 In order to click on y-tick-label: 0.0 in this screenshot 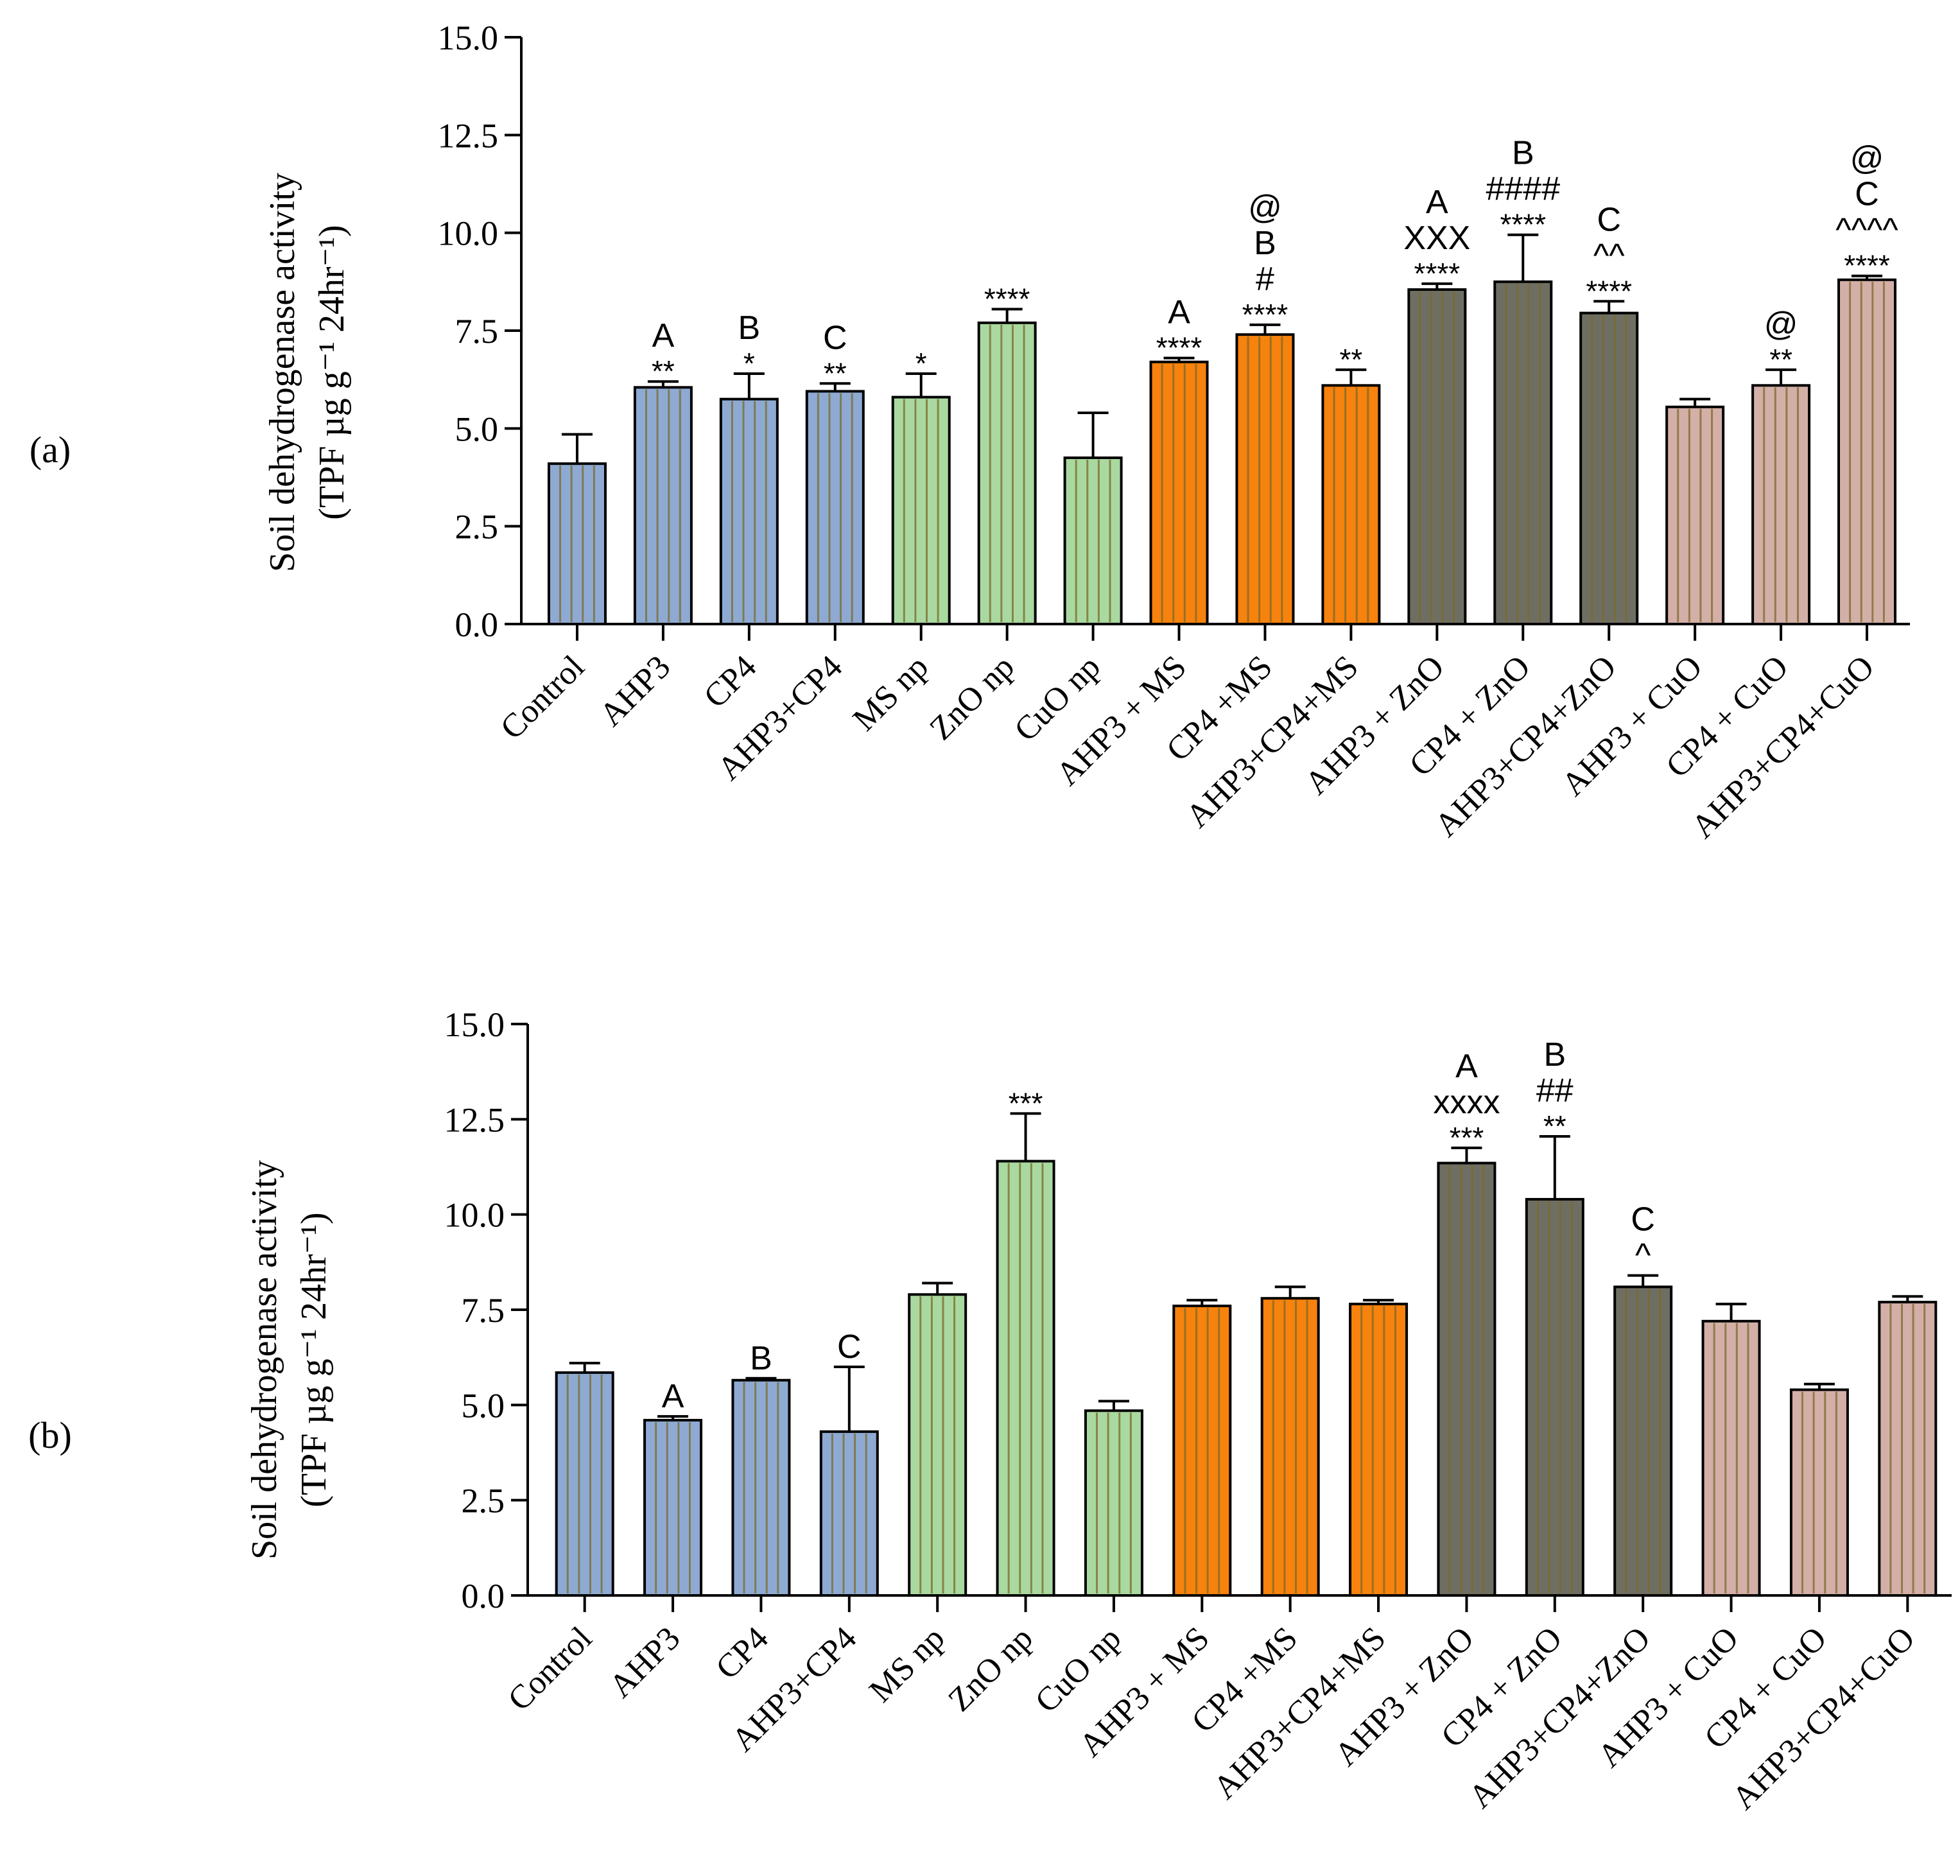, I will do `click(477, 624)`.